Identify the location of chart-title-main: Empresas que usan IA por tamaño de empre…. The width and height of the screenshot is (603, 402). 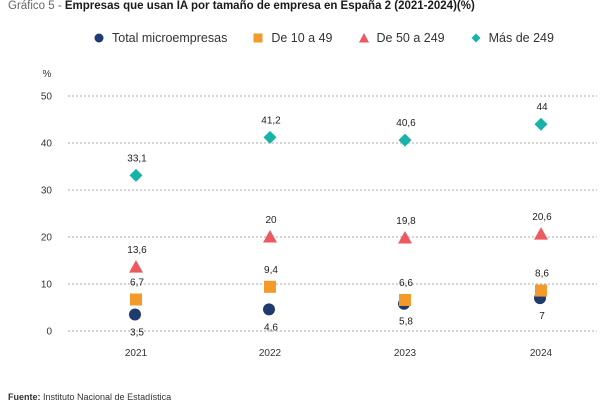
(269, 6).